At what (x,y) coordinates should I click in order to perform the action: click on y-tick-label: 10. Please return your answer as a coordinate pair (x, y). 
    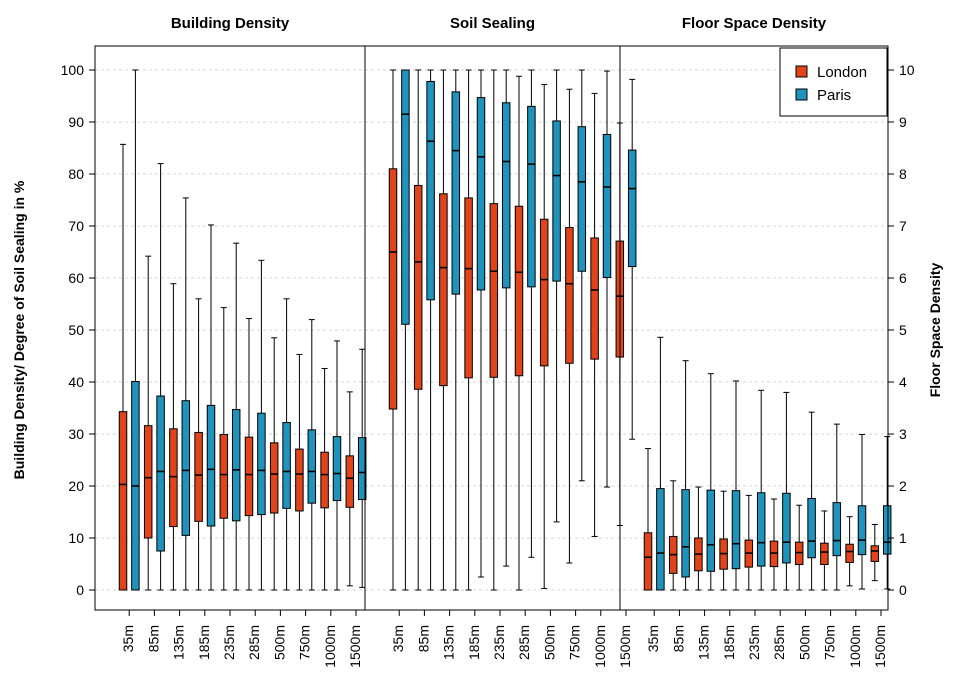
    Looking at the image, I should click on (76, 538).